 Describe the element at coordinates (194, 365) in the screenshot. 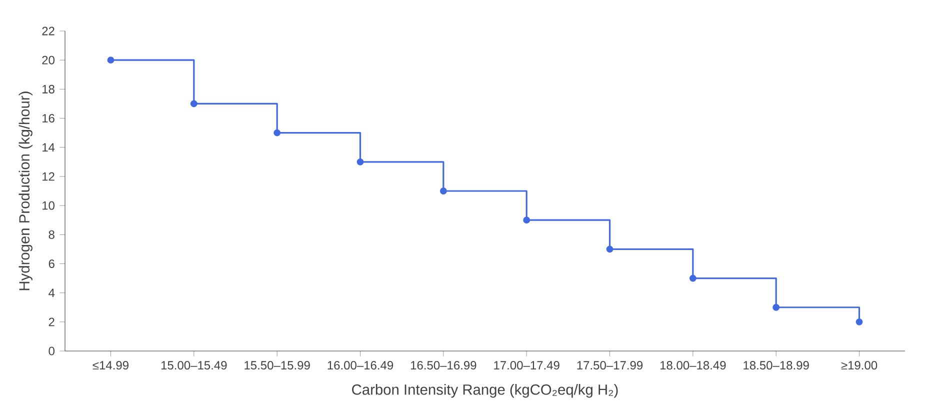

I see `x-tick-label: 15.00–15.49` at that location.